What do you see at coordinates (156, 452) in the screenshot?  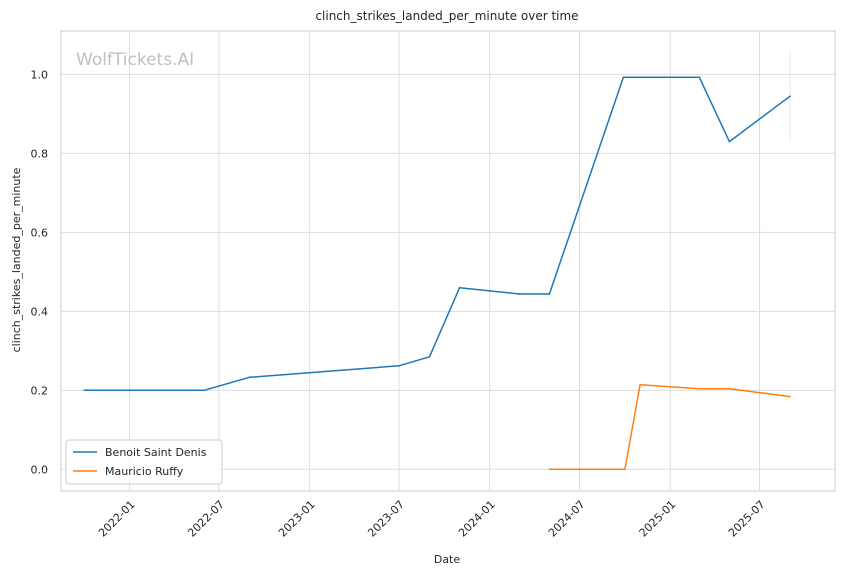 I see `legend-label: Benoit Saint Denis` at bounding box center [156, 452].